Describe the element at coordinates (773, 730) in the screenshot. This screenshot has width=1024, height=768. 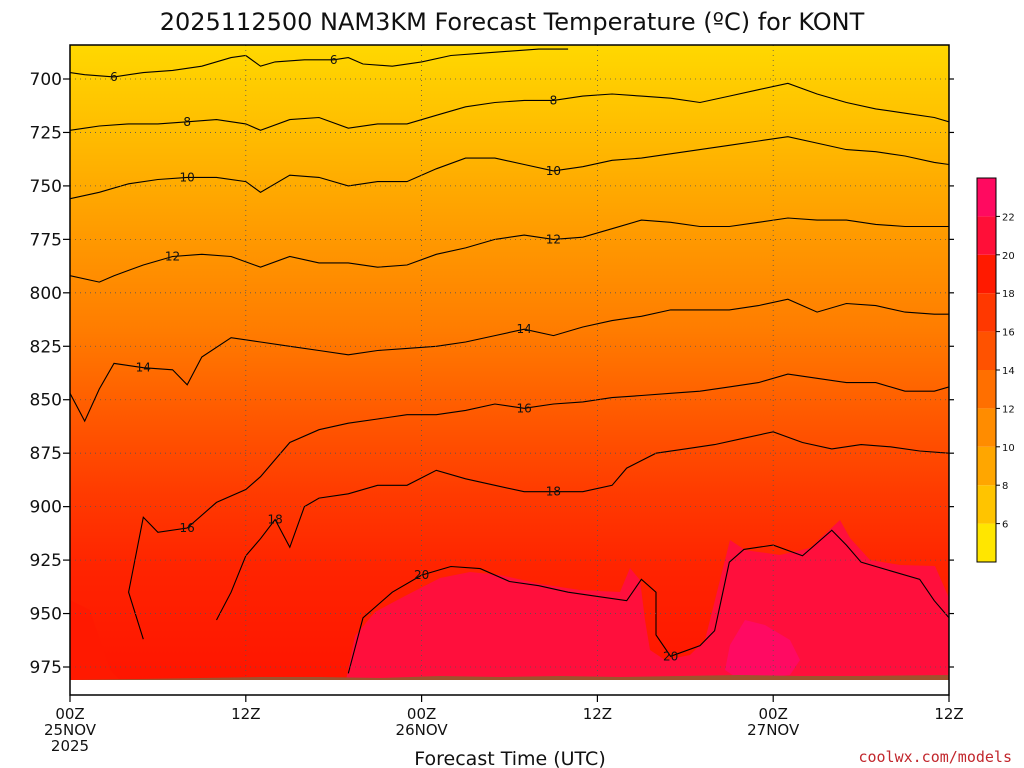
I see `x-tick-label: 27NOV` at that location.